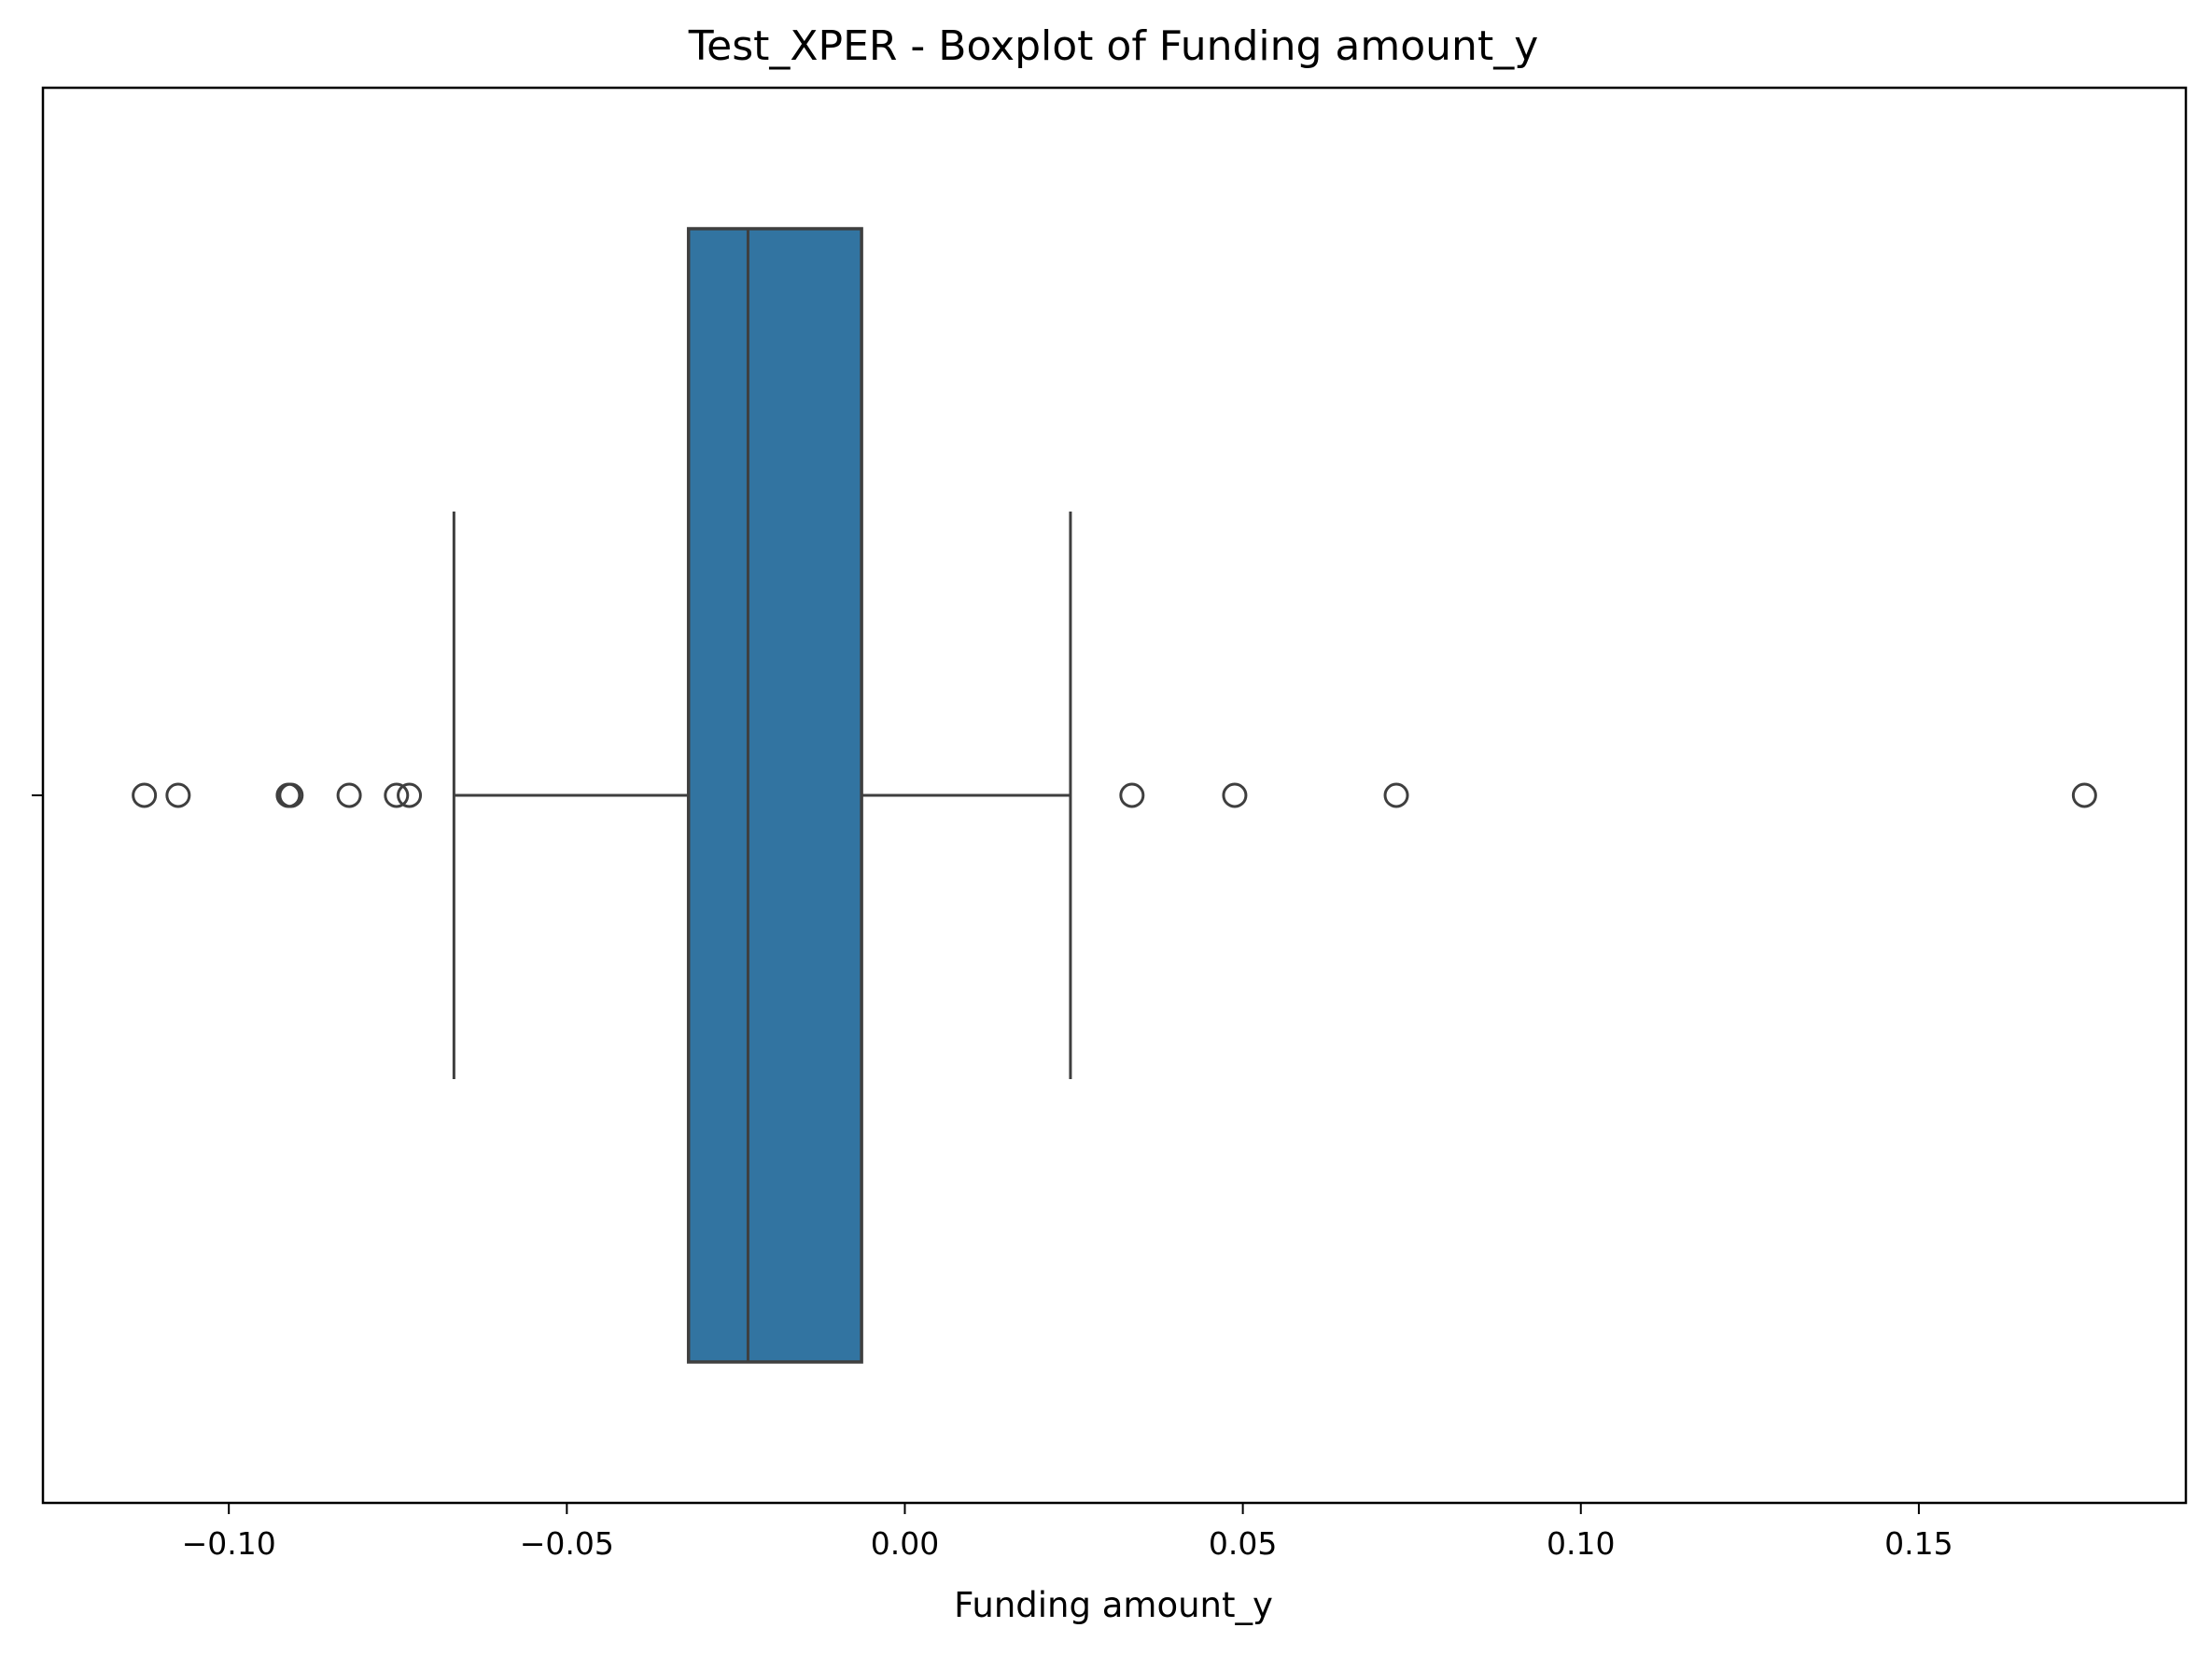 The width and height of the screenshot is (2212, 1656). I want to click on x-tick-label: 0.05, so click(1243, 1544).